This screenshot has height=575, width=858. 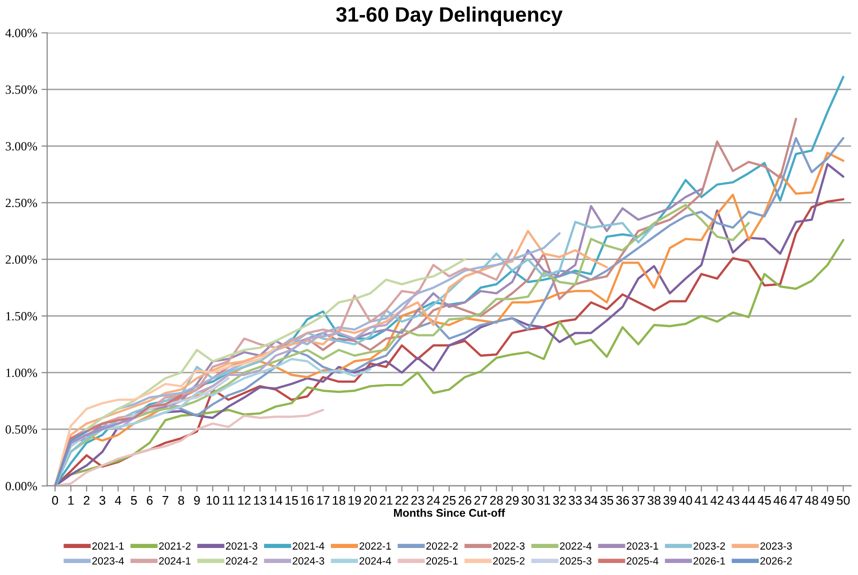 What do you see at coordinates (795, 500) in the screenshot?
I see `x-tick-label: 47` at bounding box center [795, 500].